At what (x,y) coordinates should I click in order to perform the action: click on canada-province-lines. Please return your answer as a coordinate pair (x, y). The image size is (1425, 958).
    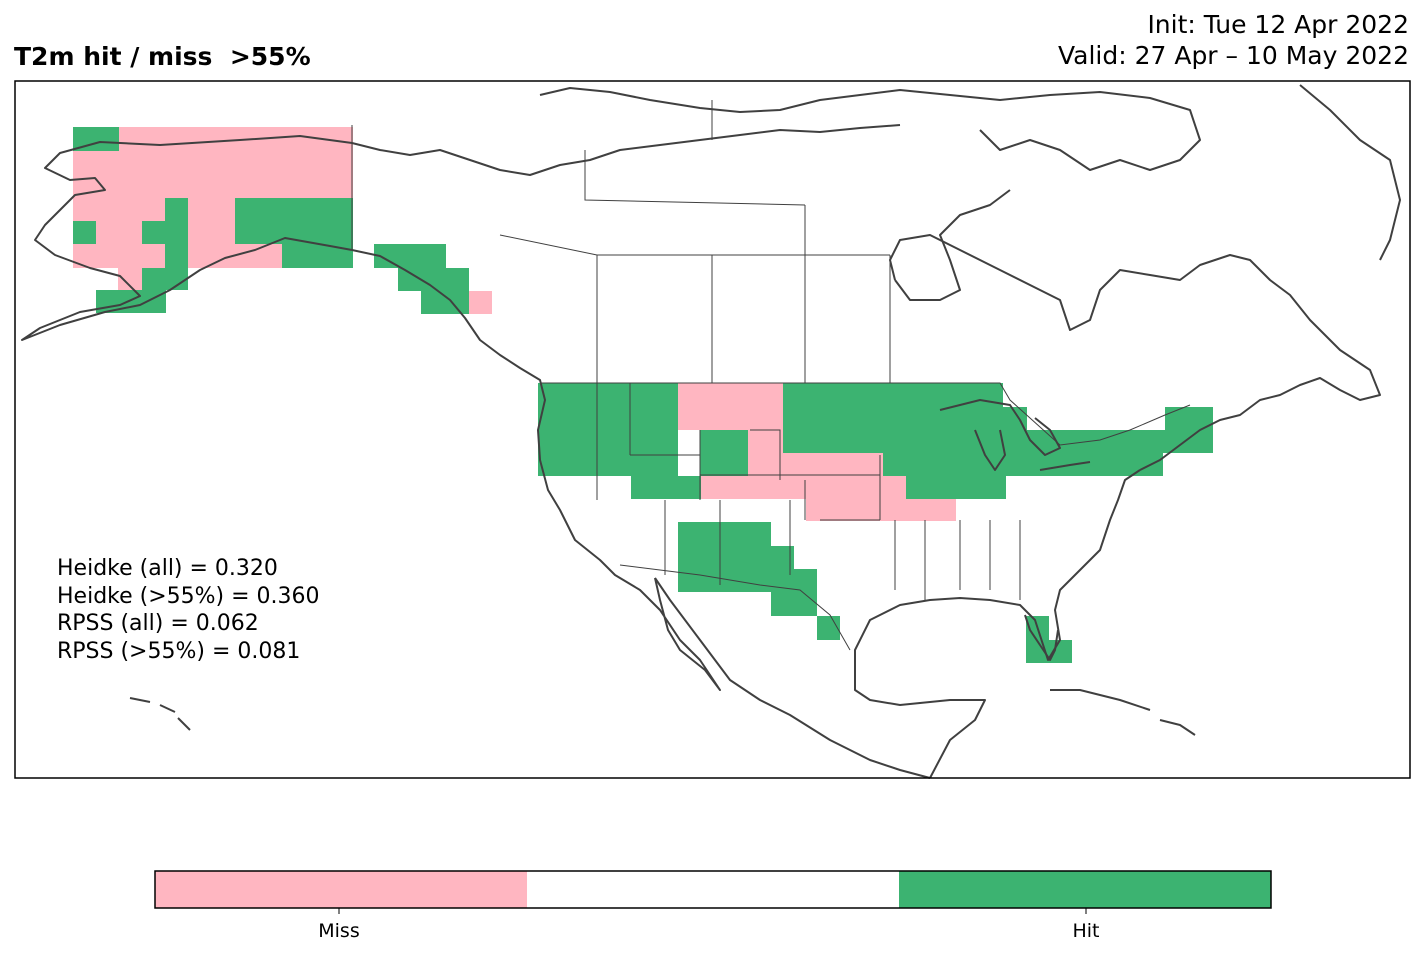
    Looking at the image, I should click on (695, 241).